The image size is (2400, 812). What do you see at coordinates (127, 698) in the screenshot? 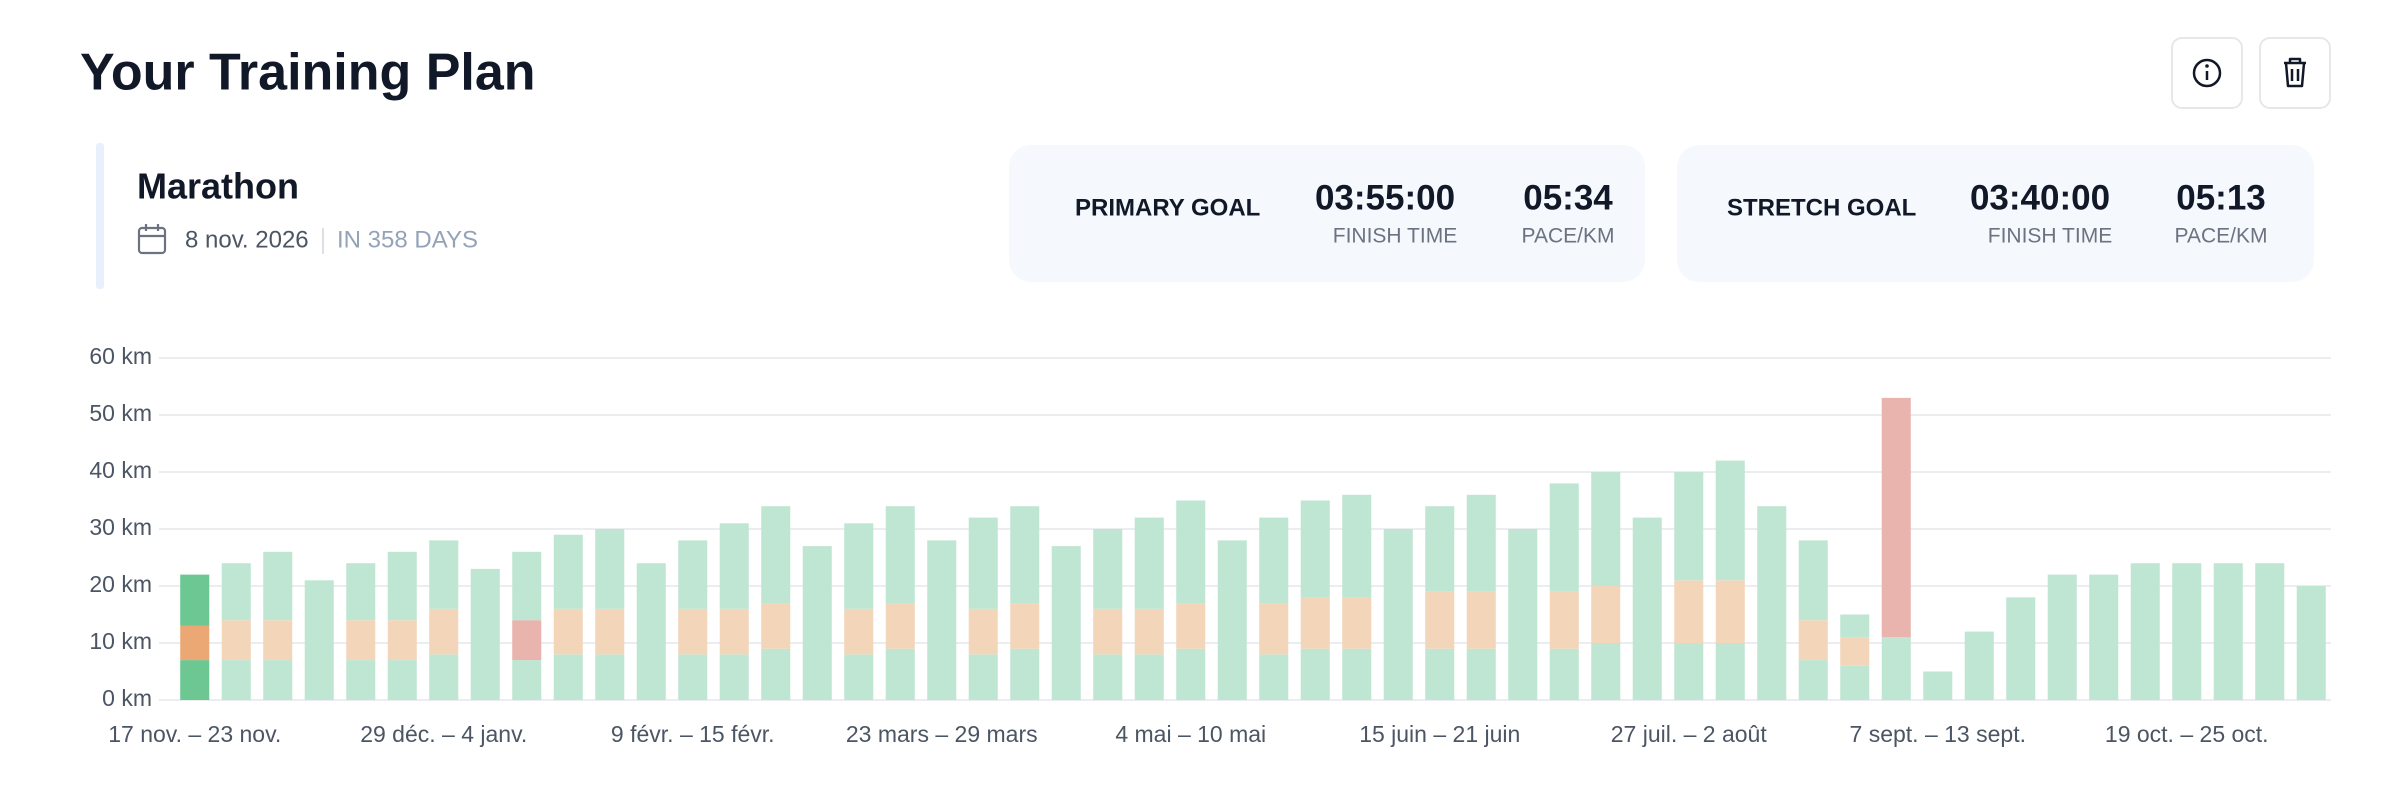
I see `y-tick-label: 0 km` at bounding box center [127, 698].